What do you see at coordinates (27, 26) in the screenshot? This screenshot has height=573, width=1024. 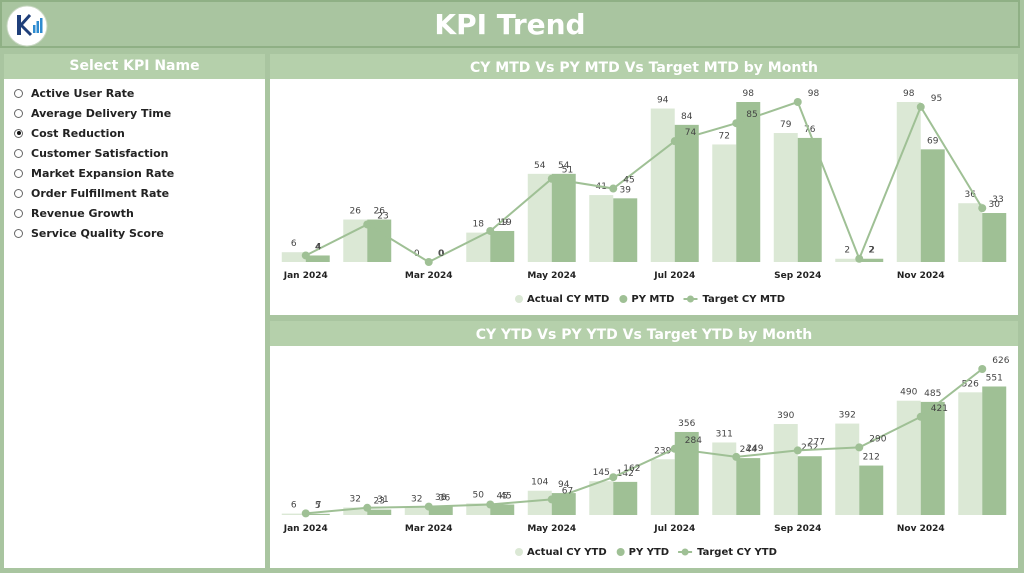 I see `logo` at bounding box center [27, 26].